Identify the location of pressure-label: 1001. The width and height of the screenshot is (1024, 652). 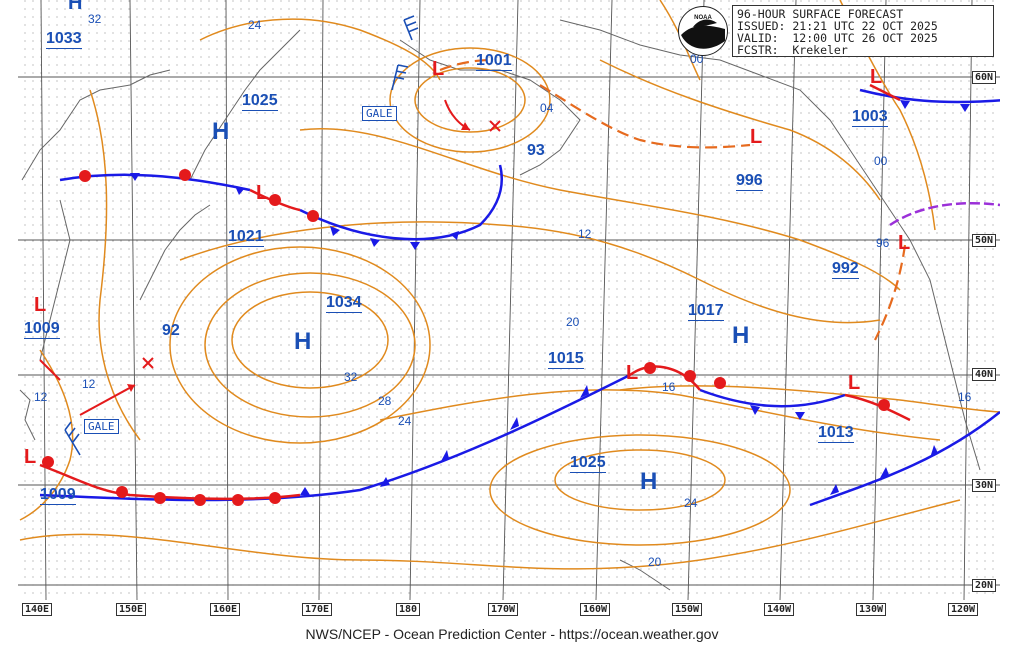
(494, 61).